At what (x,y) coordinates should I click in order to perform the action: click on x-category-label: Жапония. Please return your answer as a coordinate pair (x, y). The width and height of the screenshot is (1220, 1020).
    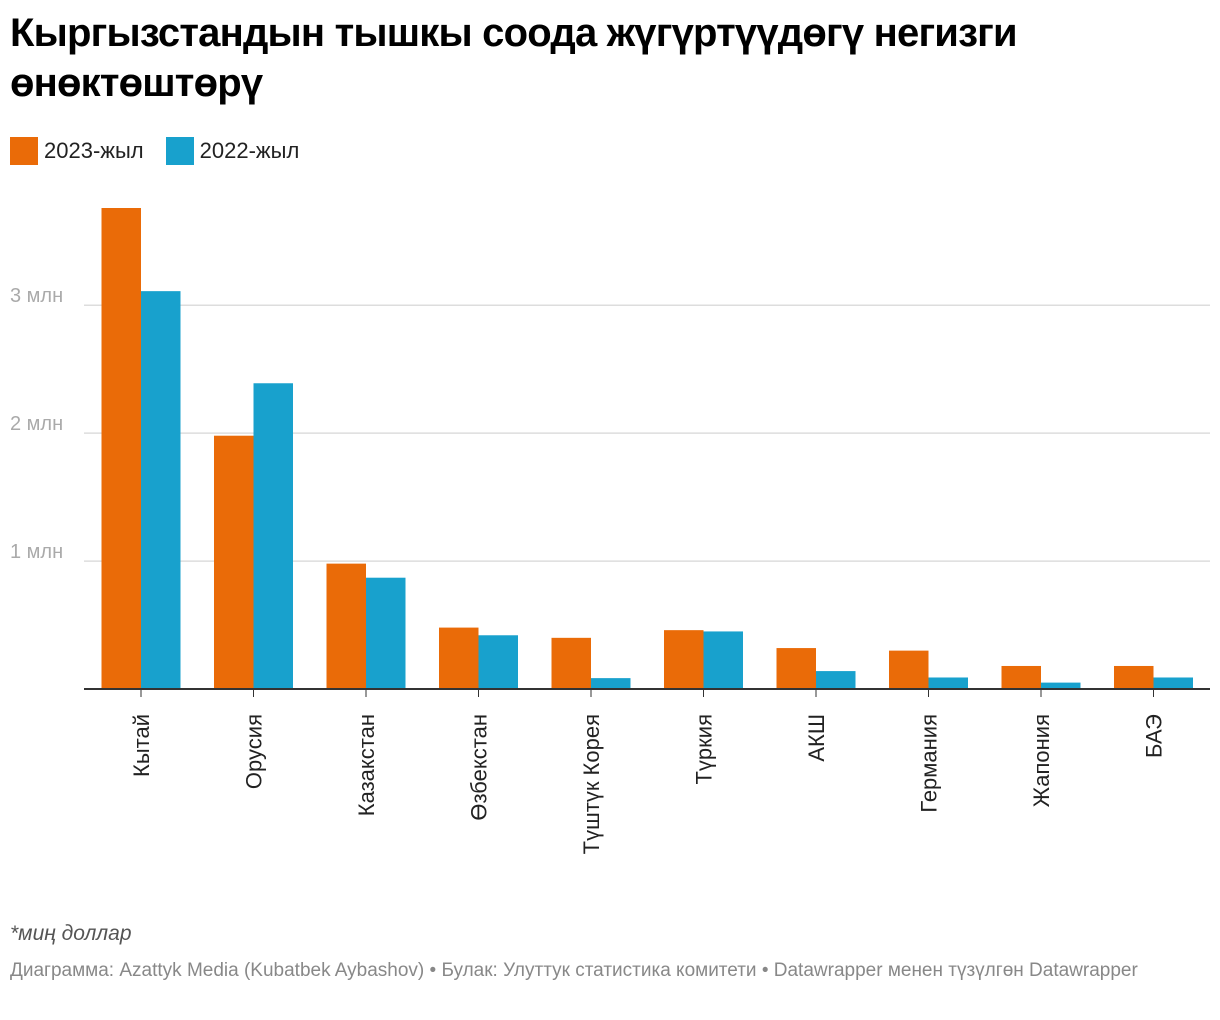
    Looking at the image, I should click on (1041, 760).